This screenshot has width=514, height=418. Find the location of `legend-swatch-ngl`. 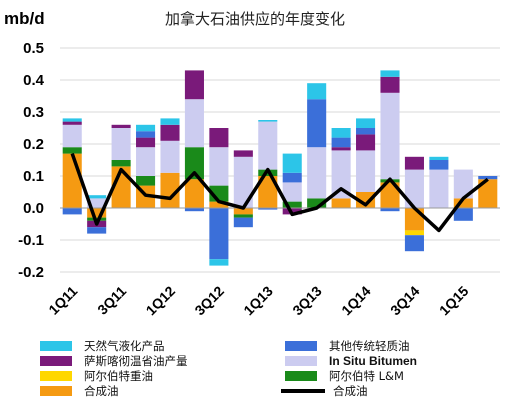

legend-swatch-ngl is located at coordinates (56, 346).